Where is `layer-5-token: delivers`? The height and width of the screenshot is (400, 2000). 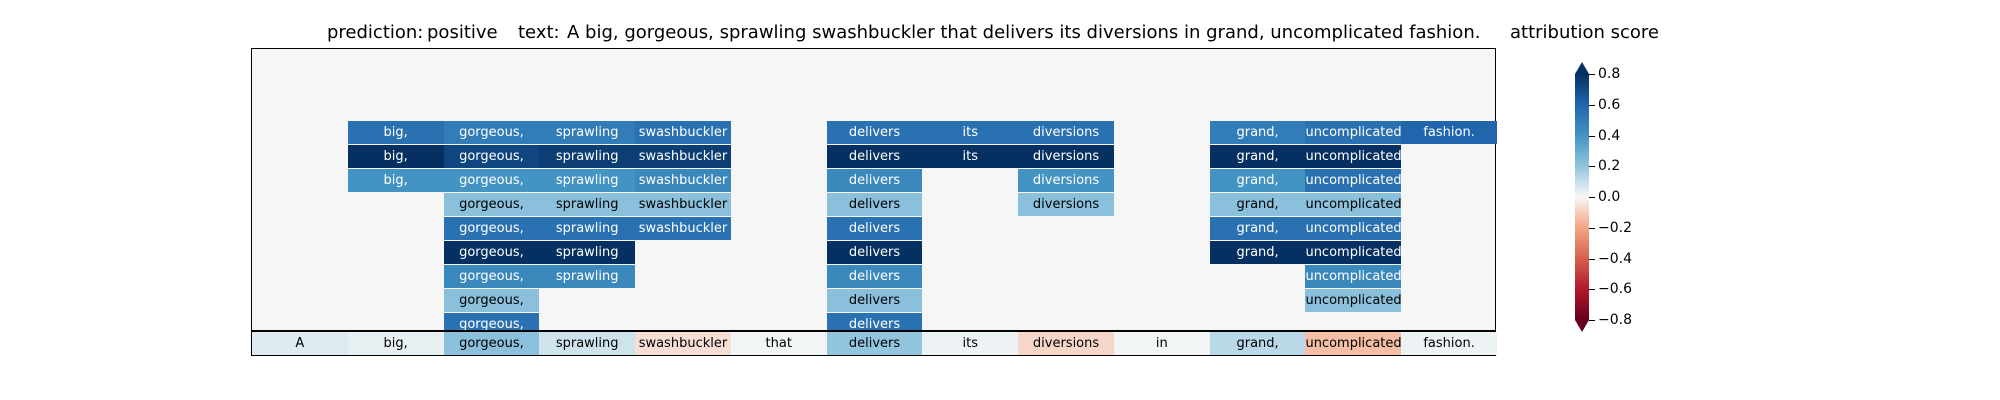 layer-5-token: delivers is located at coordinates (874, 228).